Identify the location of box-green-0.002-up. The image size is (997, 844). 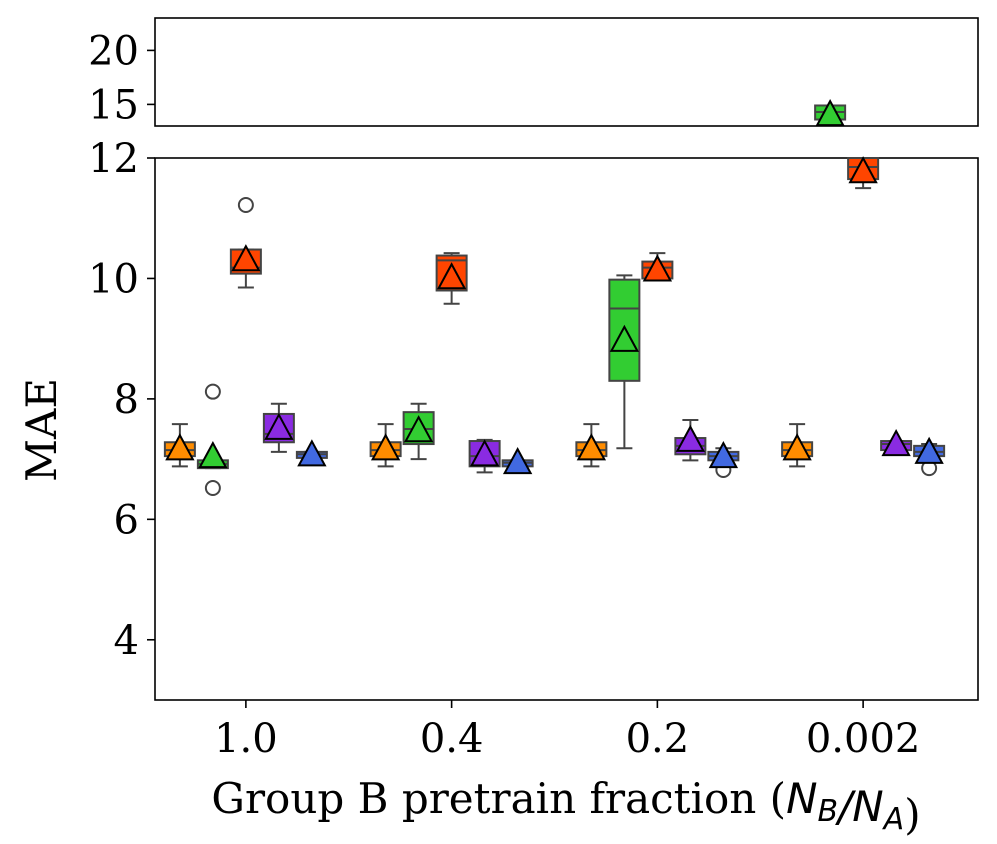
(830, 113).